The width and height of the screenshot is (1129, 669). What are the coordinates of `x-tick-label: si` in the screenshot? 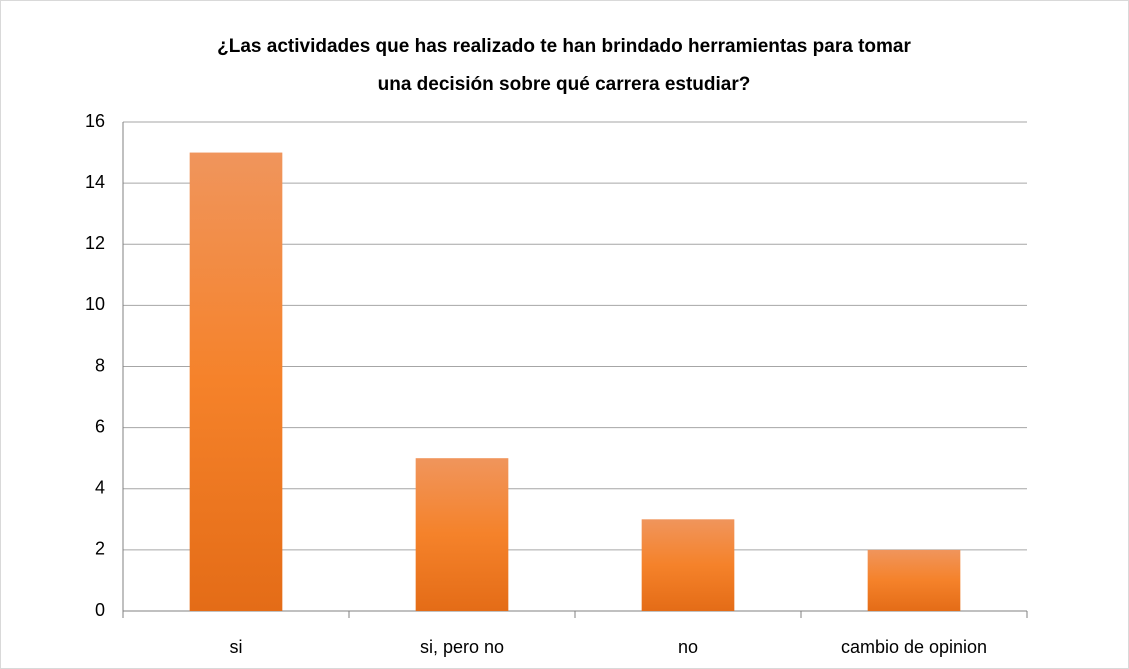 It's located at (236, 647).